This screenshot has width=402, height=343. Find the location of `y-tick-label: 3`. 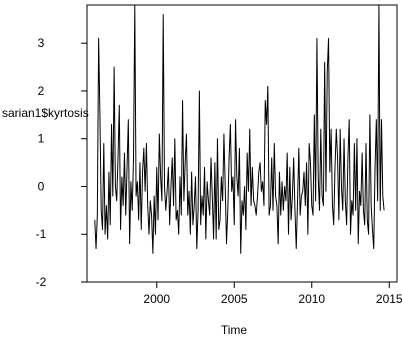

y-tick-label: 3 is located at coordinates (41, 43).